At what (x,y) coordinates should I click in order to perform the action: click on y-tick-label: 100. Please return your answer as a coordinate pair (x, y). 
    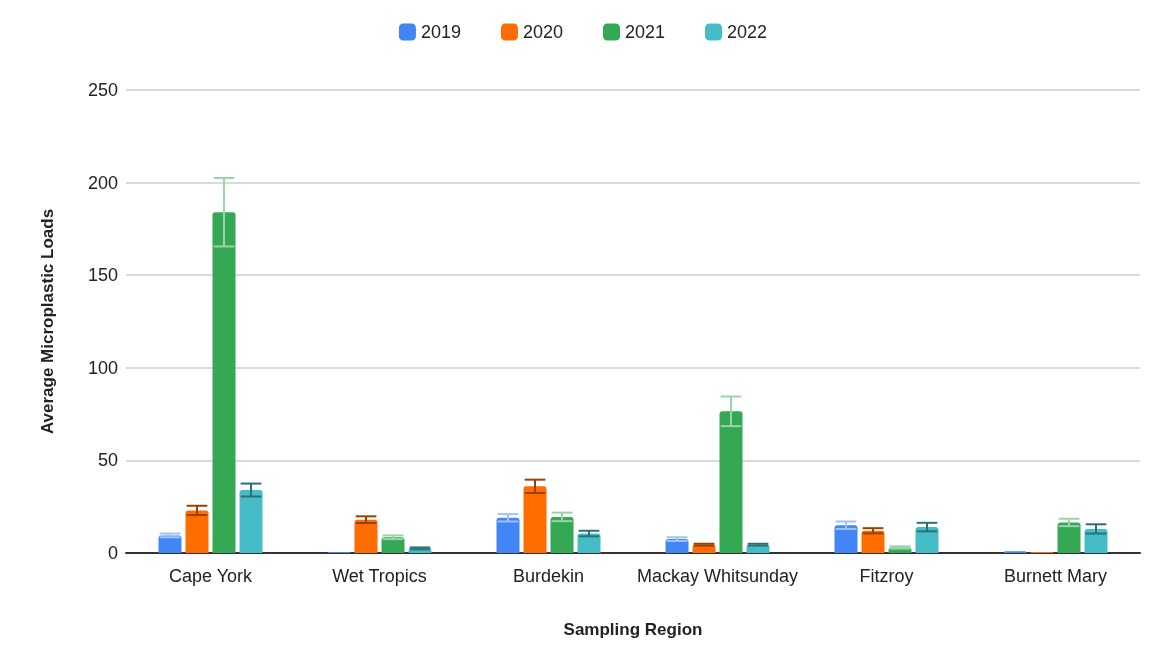
    Looking at the image, I should click on (102, 367).